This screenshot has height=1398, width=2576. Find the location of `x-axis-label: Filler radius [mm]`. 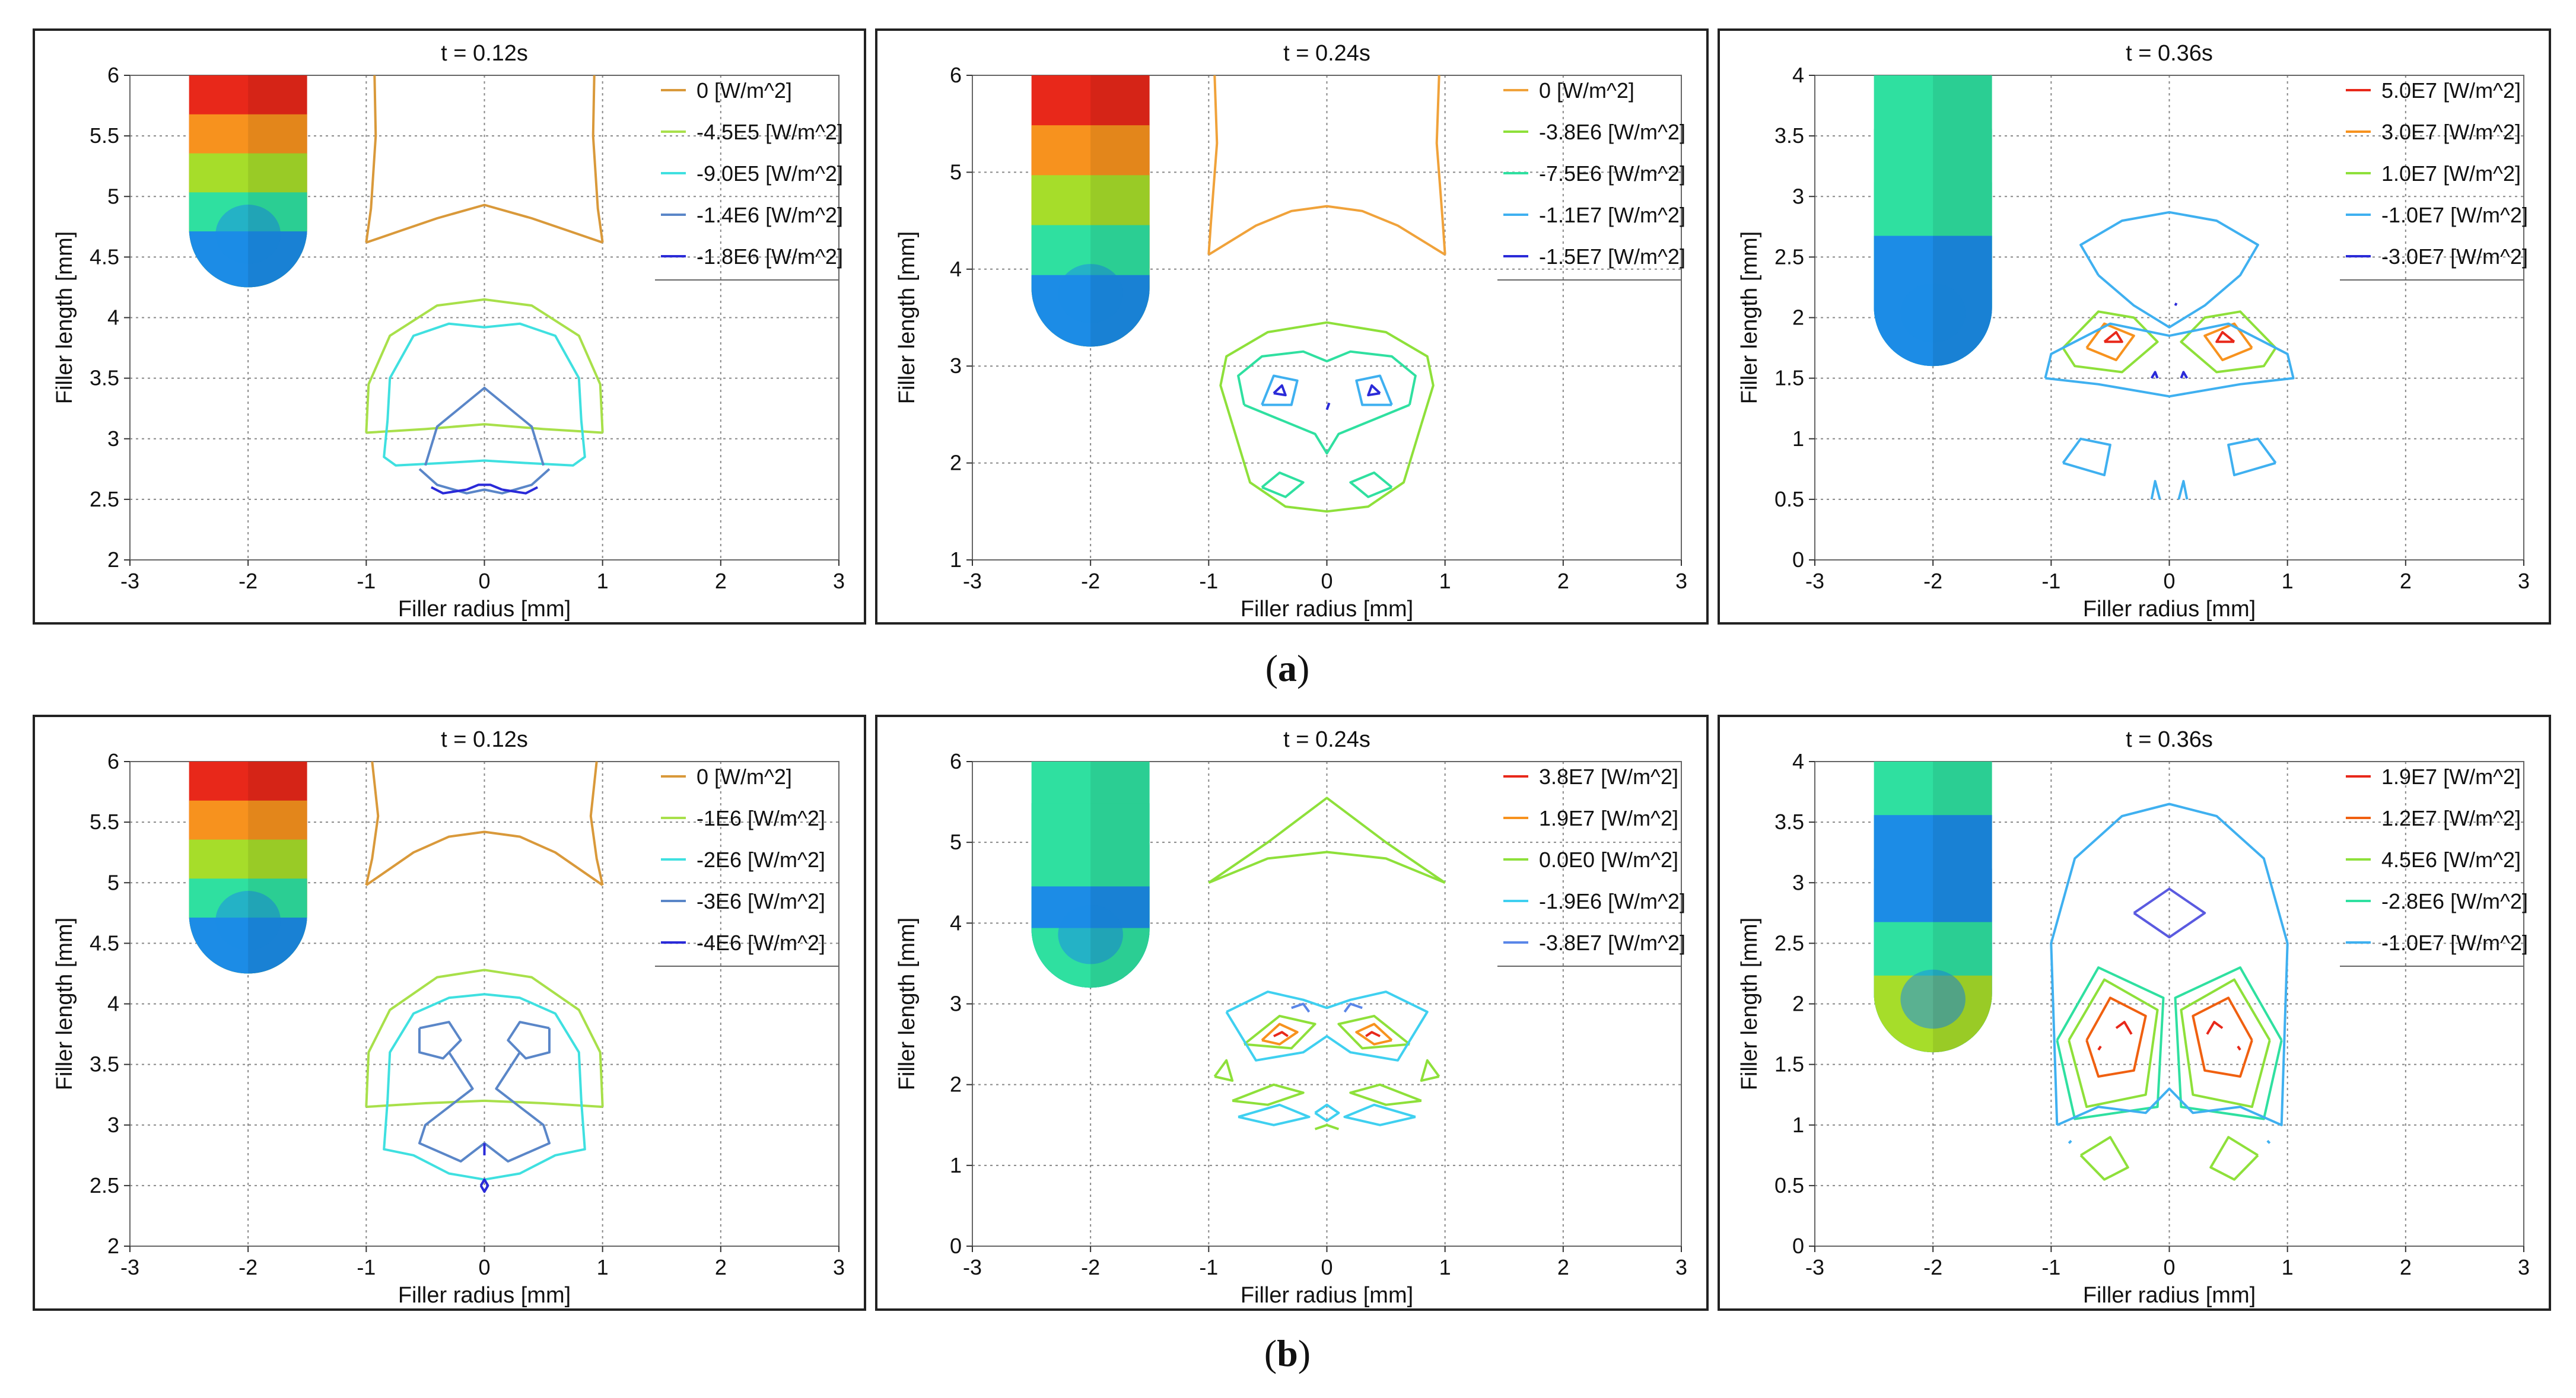

x-axis-label: Filler radius [mm] is located at coordinates (2169, 1295).